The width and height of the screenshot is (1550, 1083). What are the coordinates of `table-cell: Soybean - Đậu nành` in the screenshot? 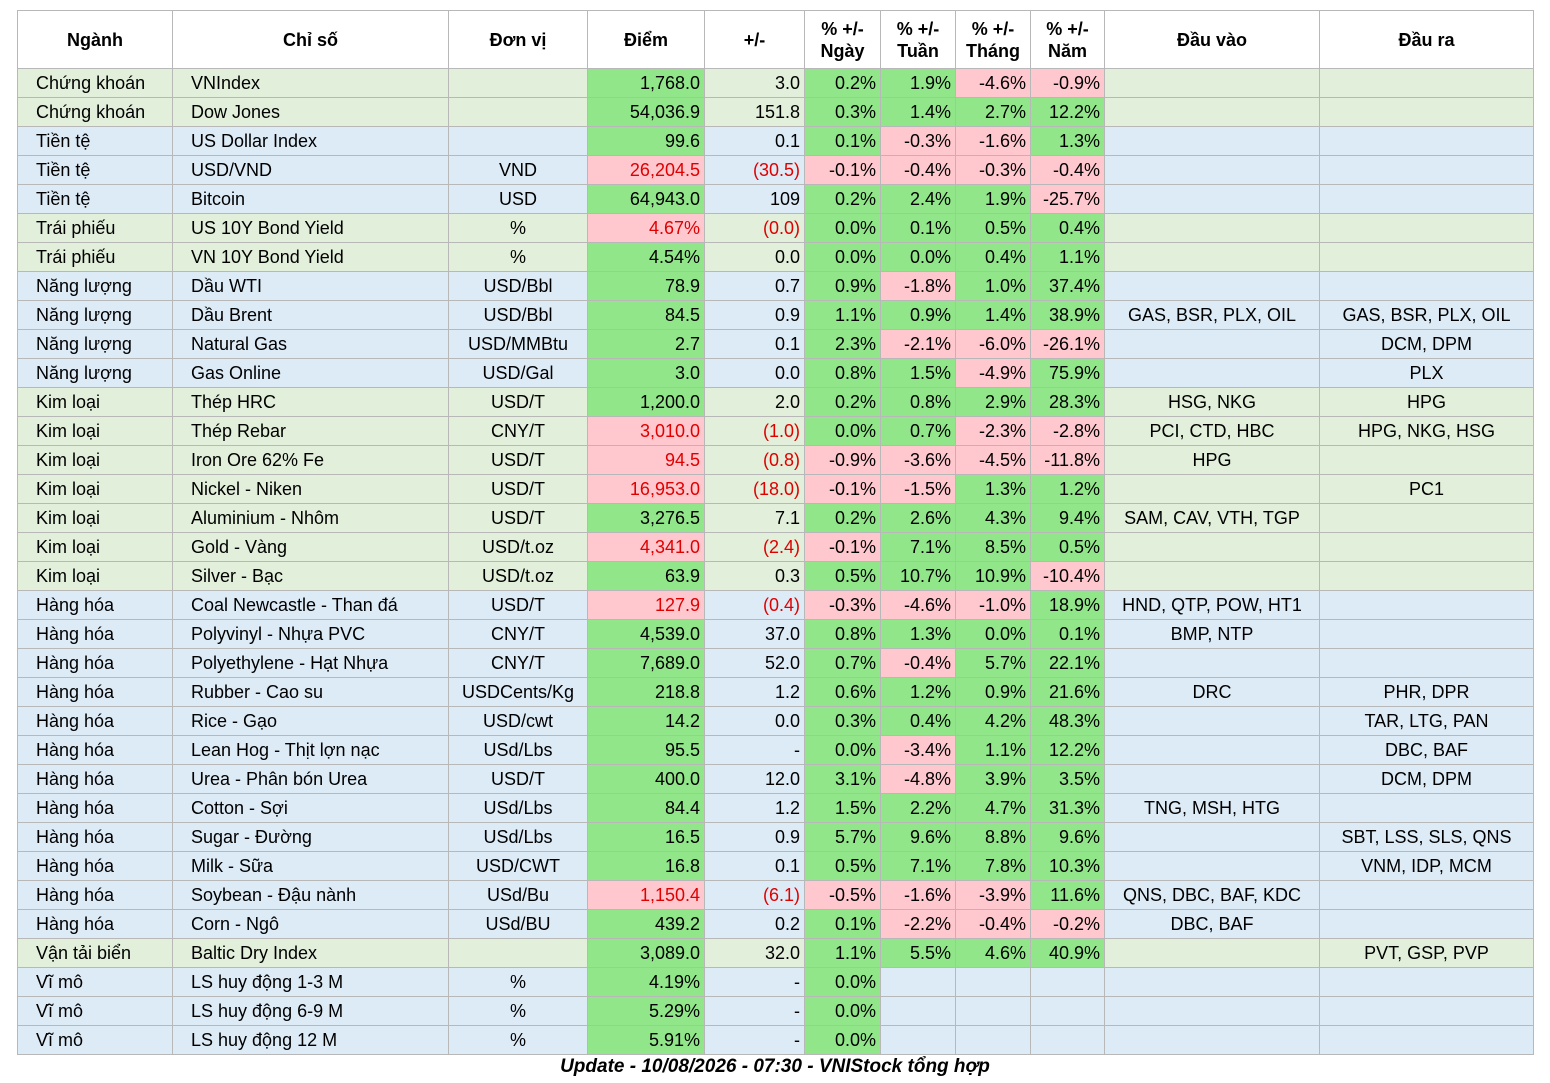 It's located at (310, 895).